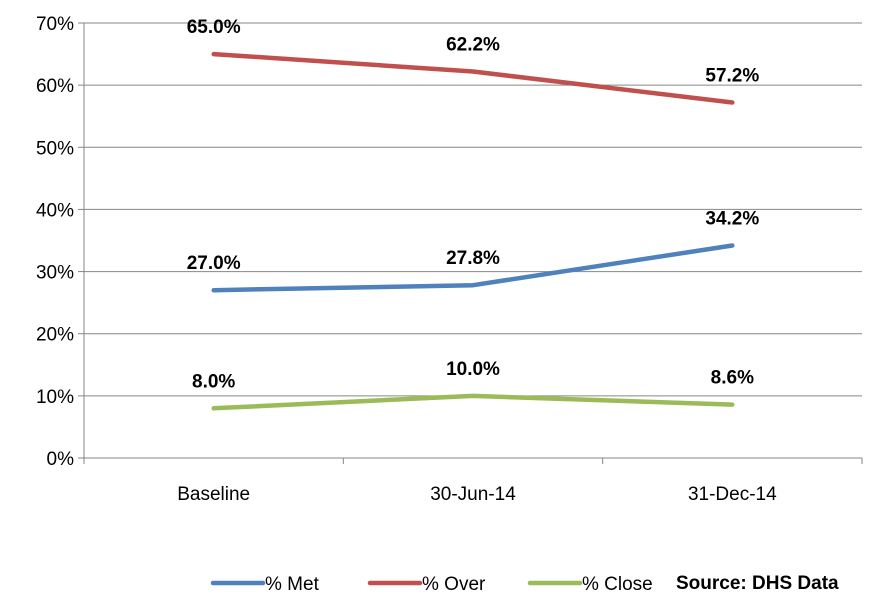 Image resolution: width=883 pixels, height=595 pixels. I want to click on y-tick-label: 30%, so click(55, 273).